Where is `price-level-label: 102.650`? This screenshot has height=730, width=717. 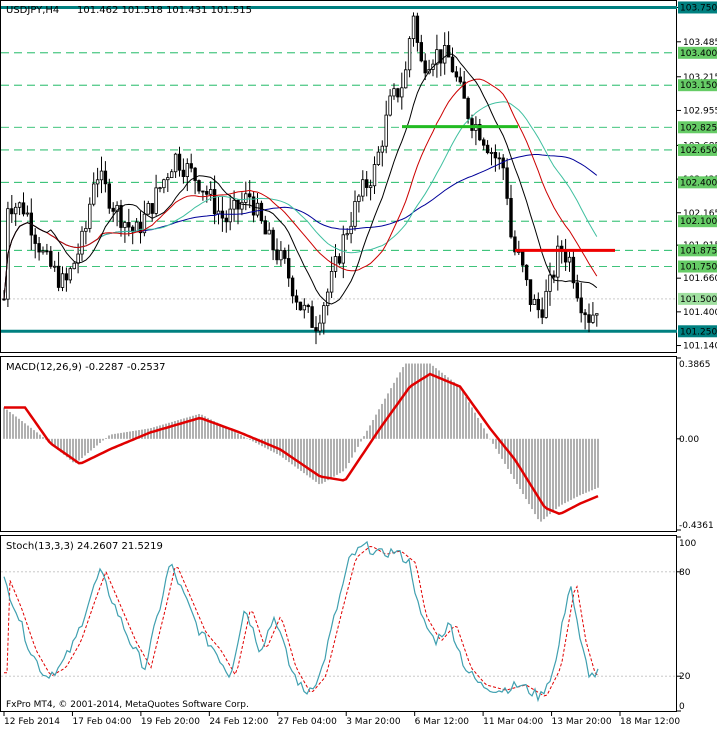 price-level-label: 102.650 is located at coordinates (698, 151).